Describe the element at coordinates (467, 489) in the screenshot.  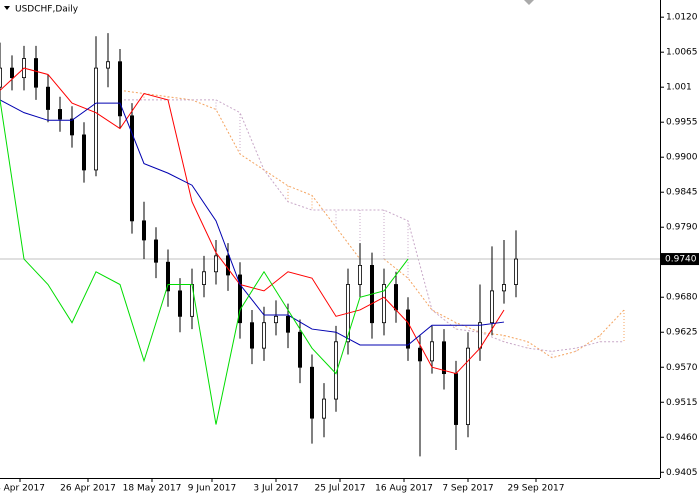
I see `x-tick-label: 7 Sep 2017` at that location.